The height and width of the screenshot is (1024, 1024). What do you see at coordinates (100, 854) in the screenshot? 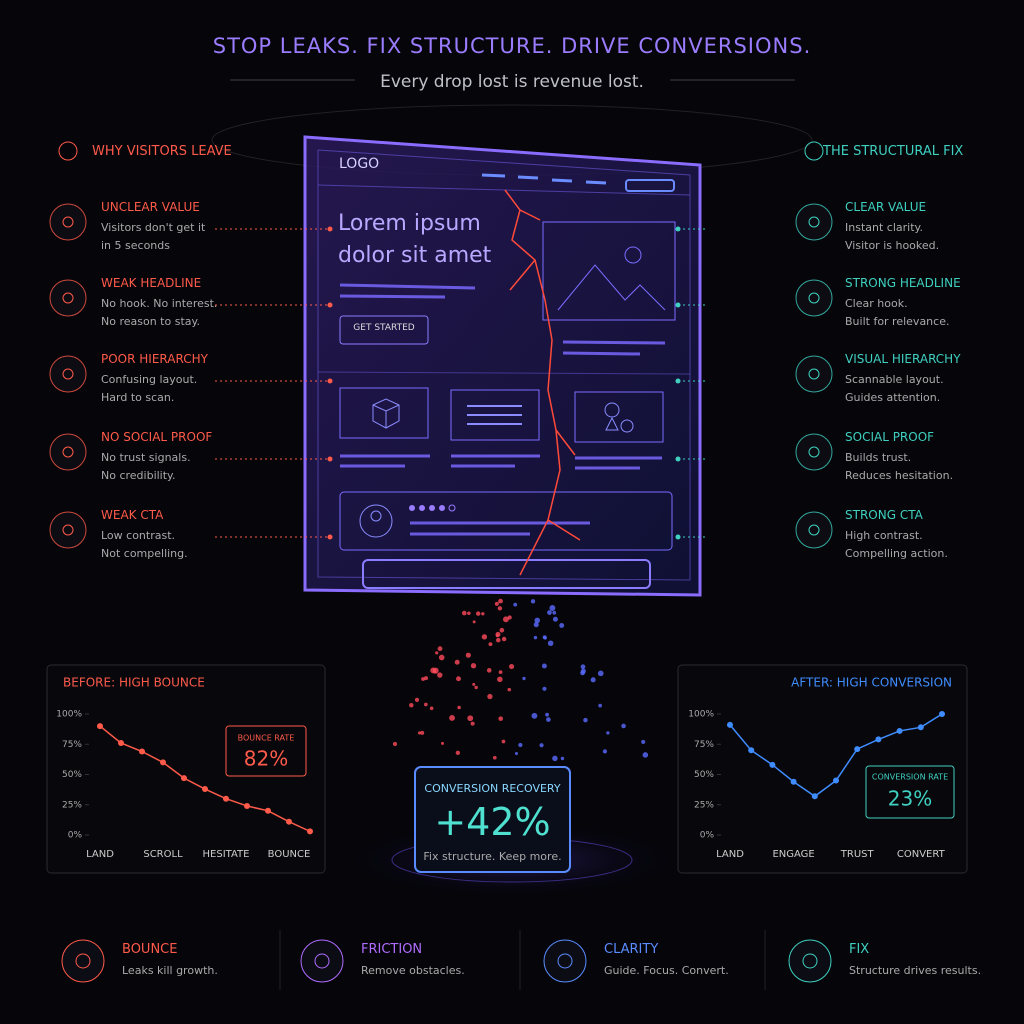
I see `x-tick-label: LAND` at bounding box center [100, 854].